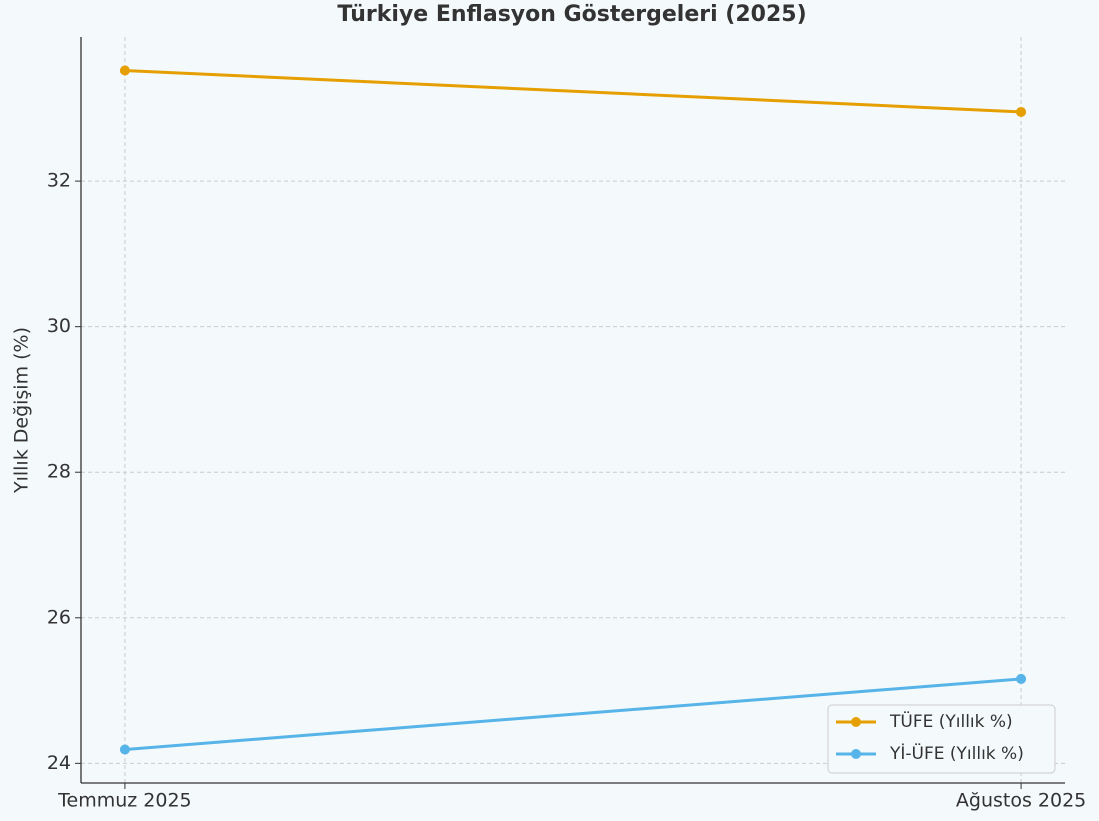 The image size is (1099, 821). I want to click on legend: TÜFE (Yıllık %) Yİ-ÜFE (Yıllık %), so click(941, 739).